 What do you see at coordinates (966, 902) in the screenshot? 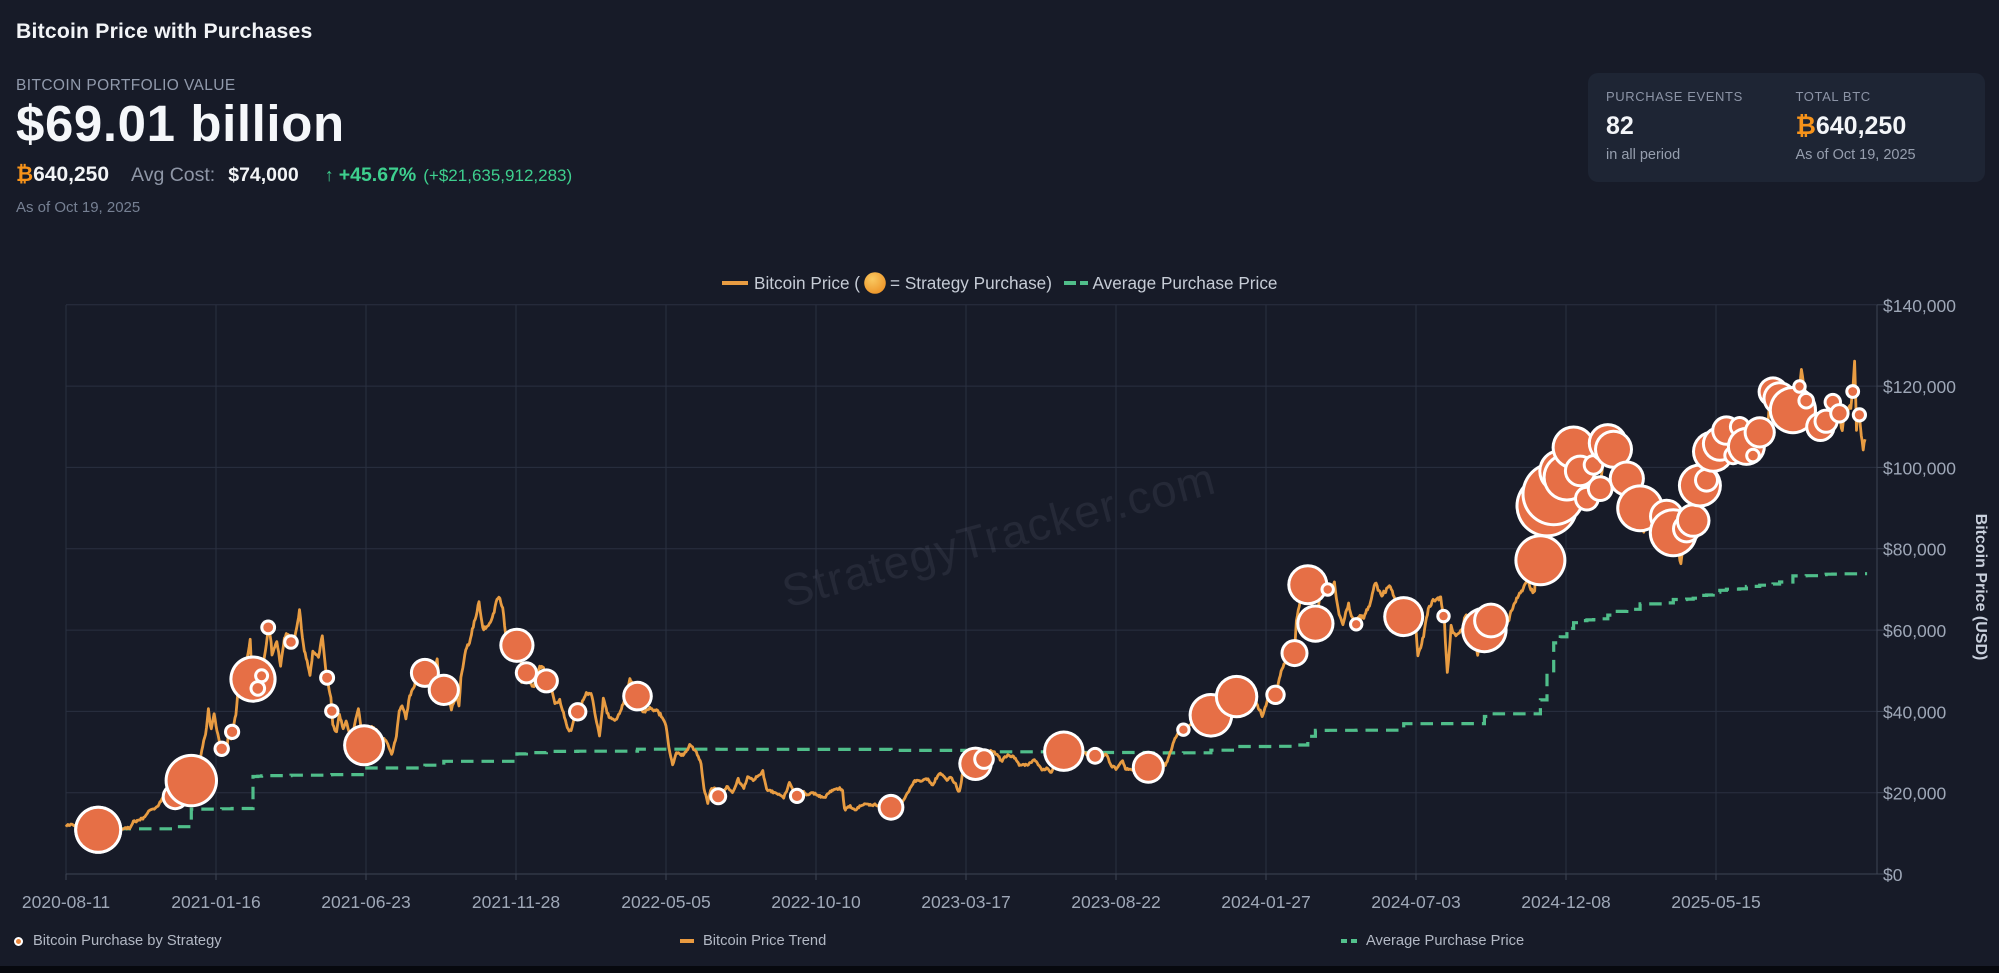
I see `svg-text: 2023-03-17` at bounding box center [966, 902].